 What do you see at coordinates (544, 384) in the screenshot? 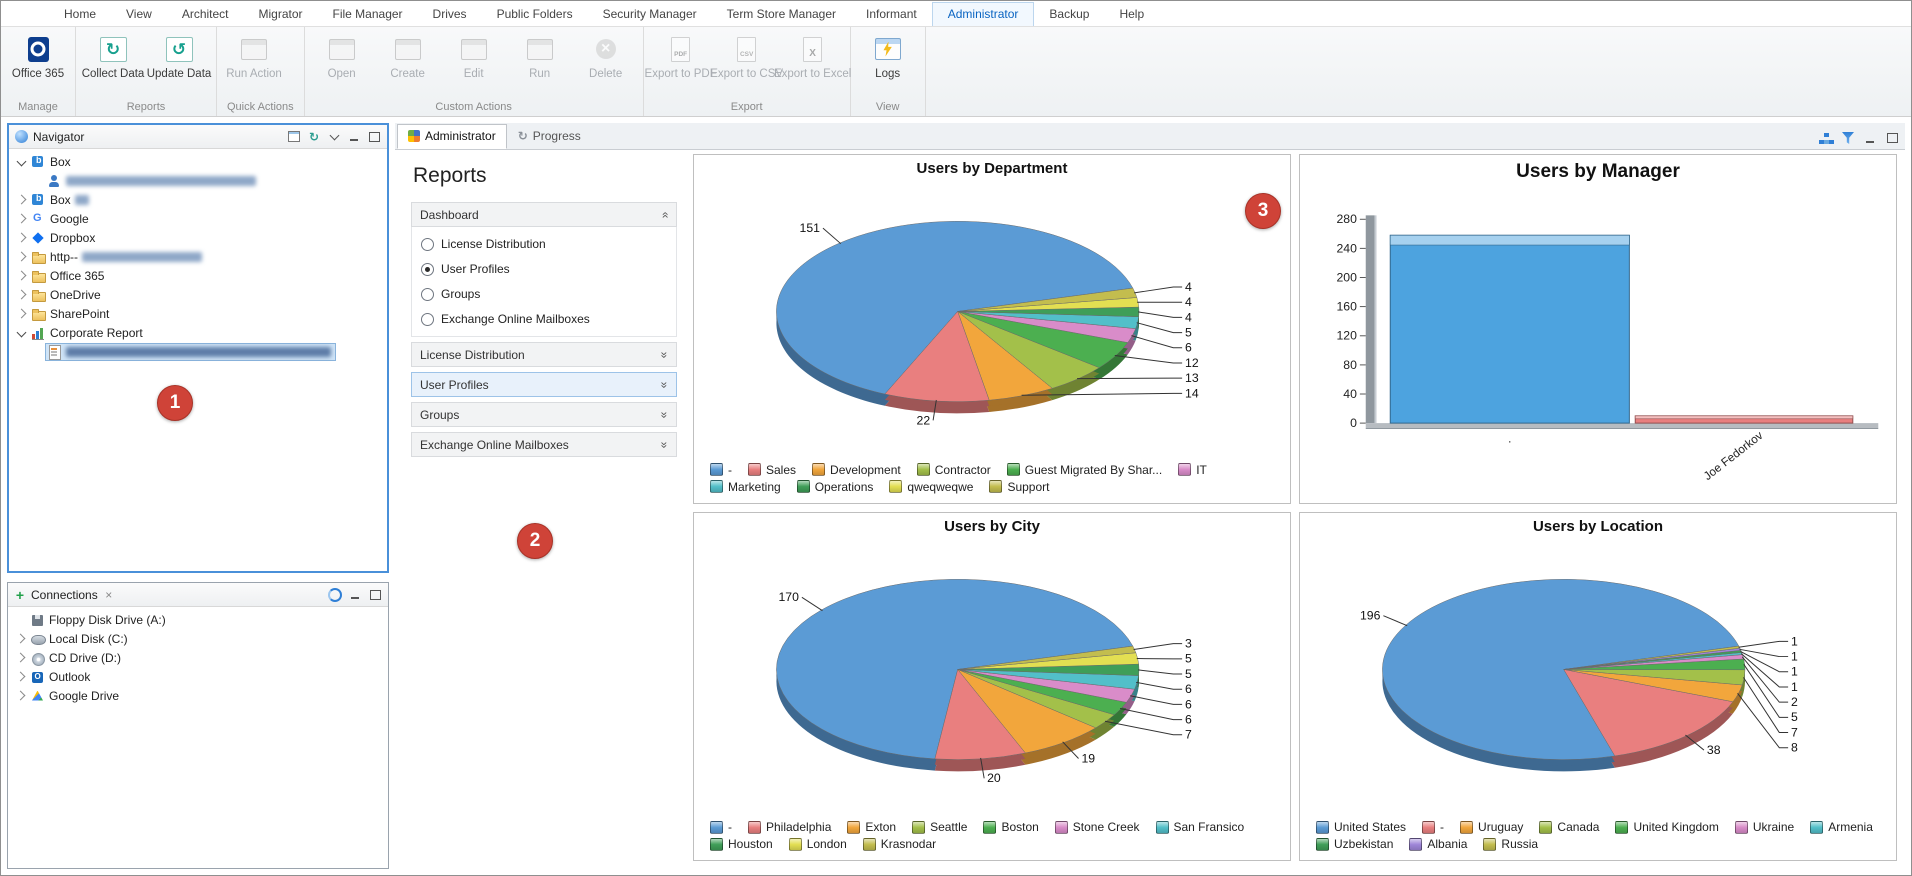
I see `accordion-section-user-profiles: User Profiles»` at bounding box center [544, 384].